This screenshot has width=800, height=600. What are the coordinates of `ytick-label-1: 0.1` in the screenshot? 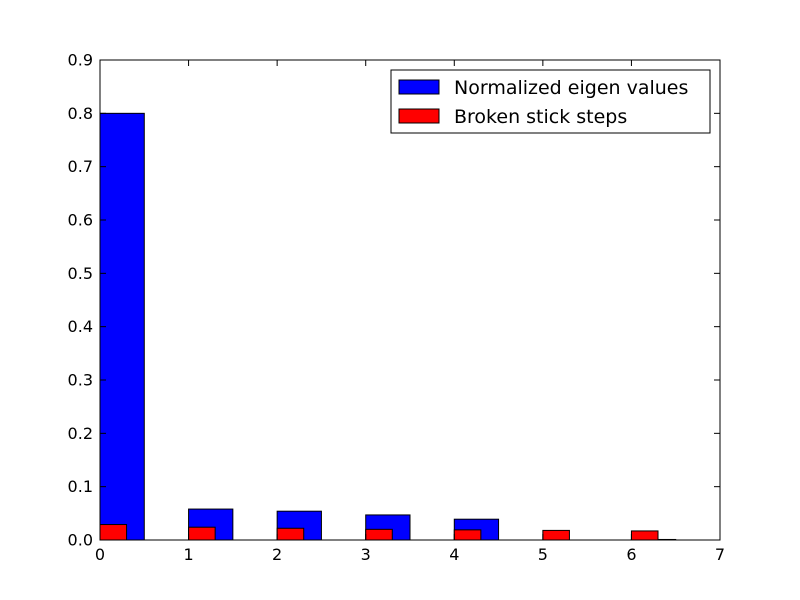 It's located at (80, 486).